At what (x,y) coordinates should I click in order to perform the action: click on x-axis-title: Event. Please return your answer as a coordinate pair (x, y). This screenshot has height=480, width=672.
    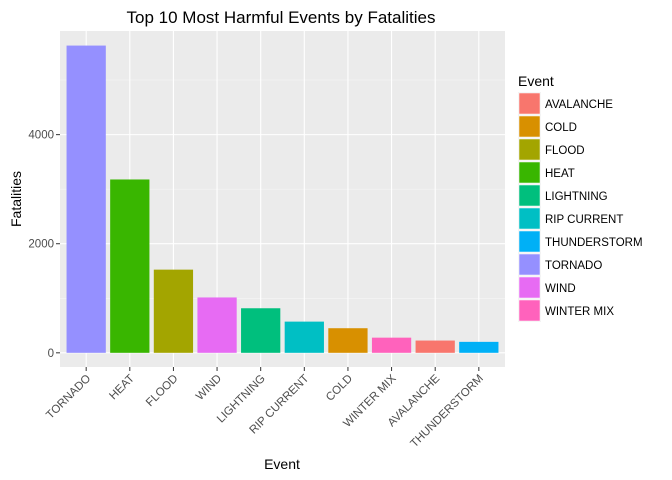
    Looking at the image, I should click on (282, 464).